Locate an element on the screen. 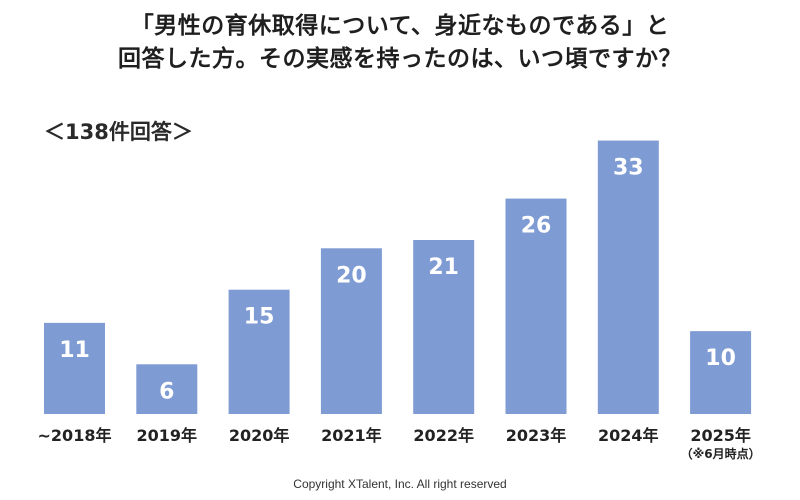 Image resolution: width=800 pixels, height=500 pixels. x-tick-label: 2019年 is located at coordinates (167, 435).